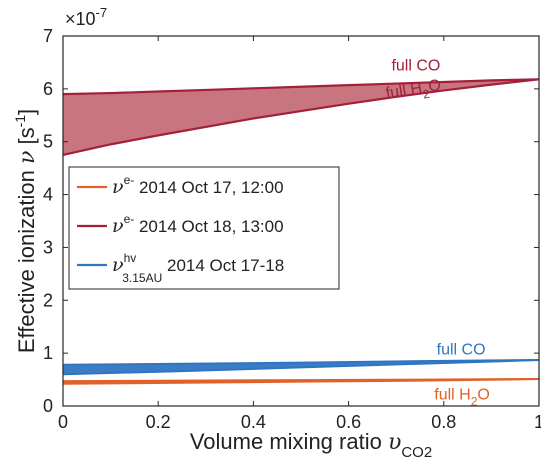  What do you see at coordinates (63, 422) in the screenshot?
I see `x-tick-label: 0` at bounding box center [63, 422].